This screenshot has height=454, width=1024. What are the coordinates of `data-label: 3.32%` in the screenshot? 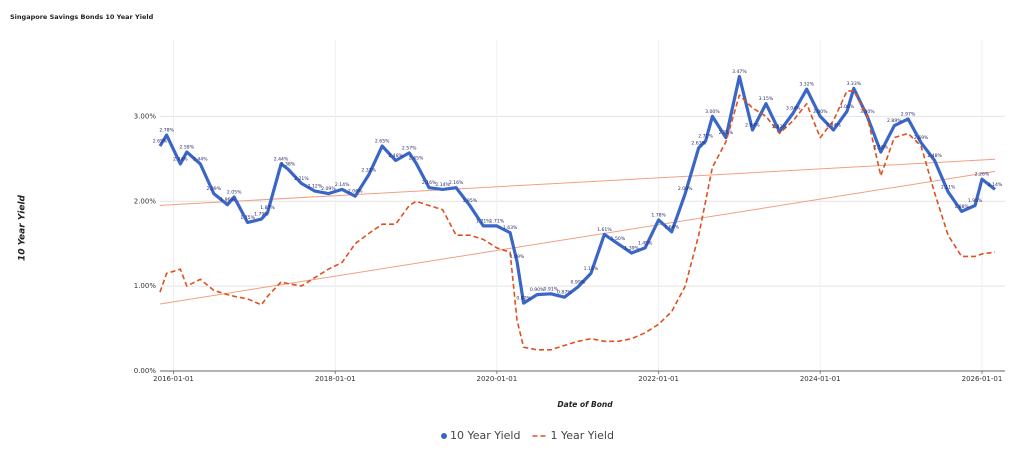 It's located at (806, 85).